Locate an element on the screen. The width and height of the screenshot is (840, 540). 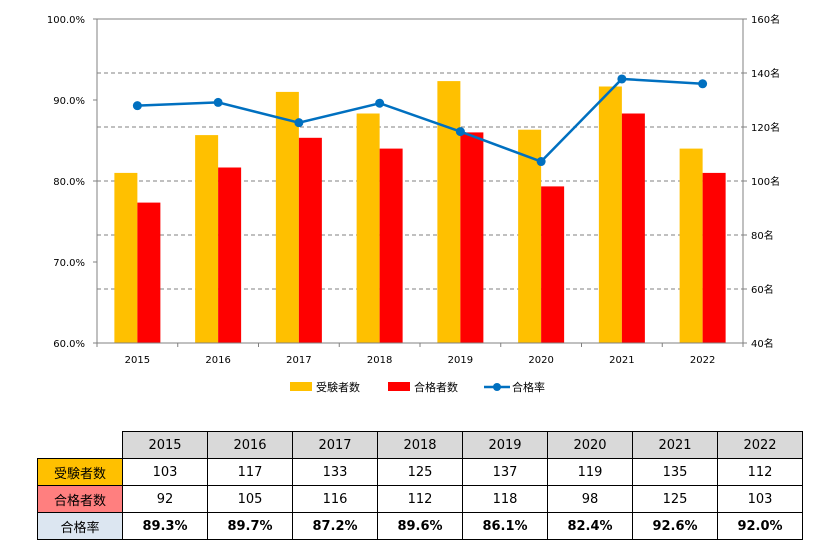
table-cell: 87.2% is located at coordinates (335, 526).